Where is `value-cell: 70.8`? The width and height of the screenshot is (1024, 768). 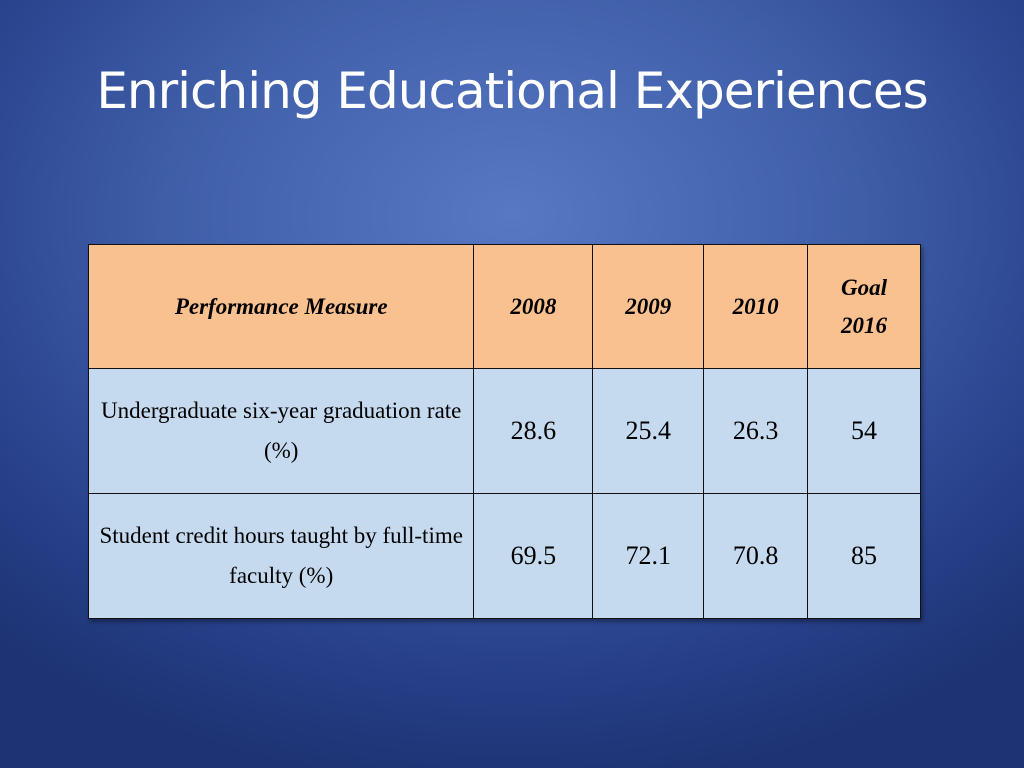 value-cell: 70.8 is located at coordinates (756, 556).